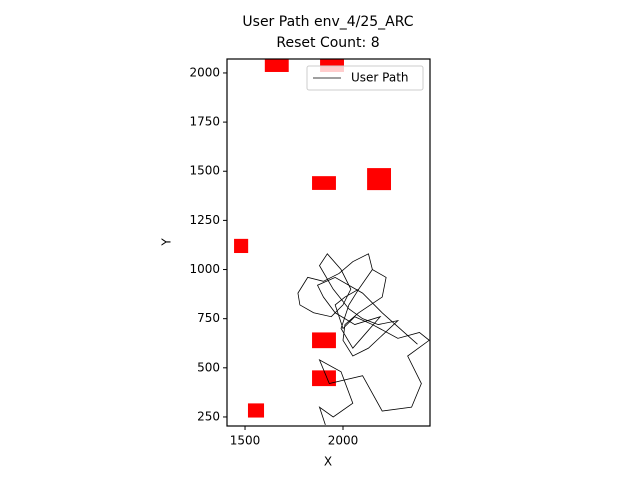 Image resolution: width=640 pixels, height=480 pixels. What do you see at coordinates (327, 43) in the screenshot?
I see `chart-subtitle: Reset Count: 8` at bounding box center [327, 43].